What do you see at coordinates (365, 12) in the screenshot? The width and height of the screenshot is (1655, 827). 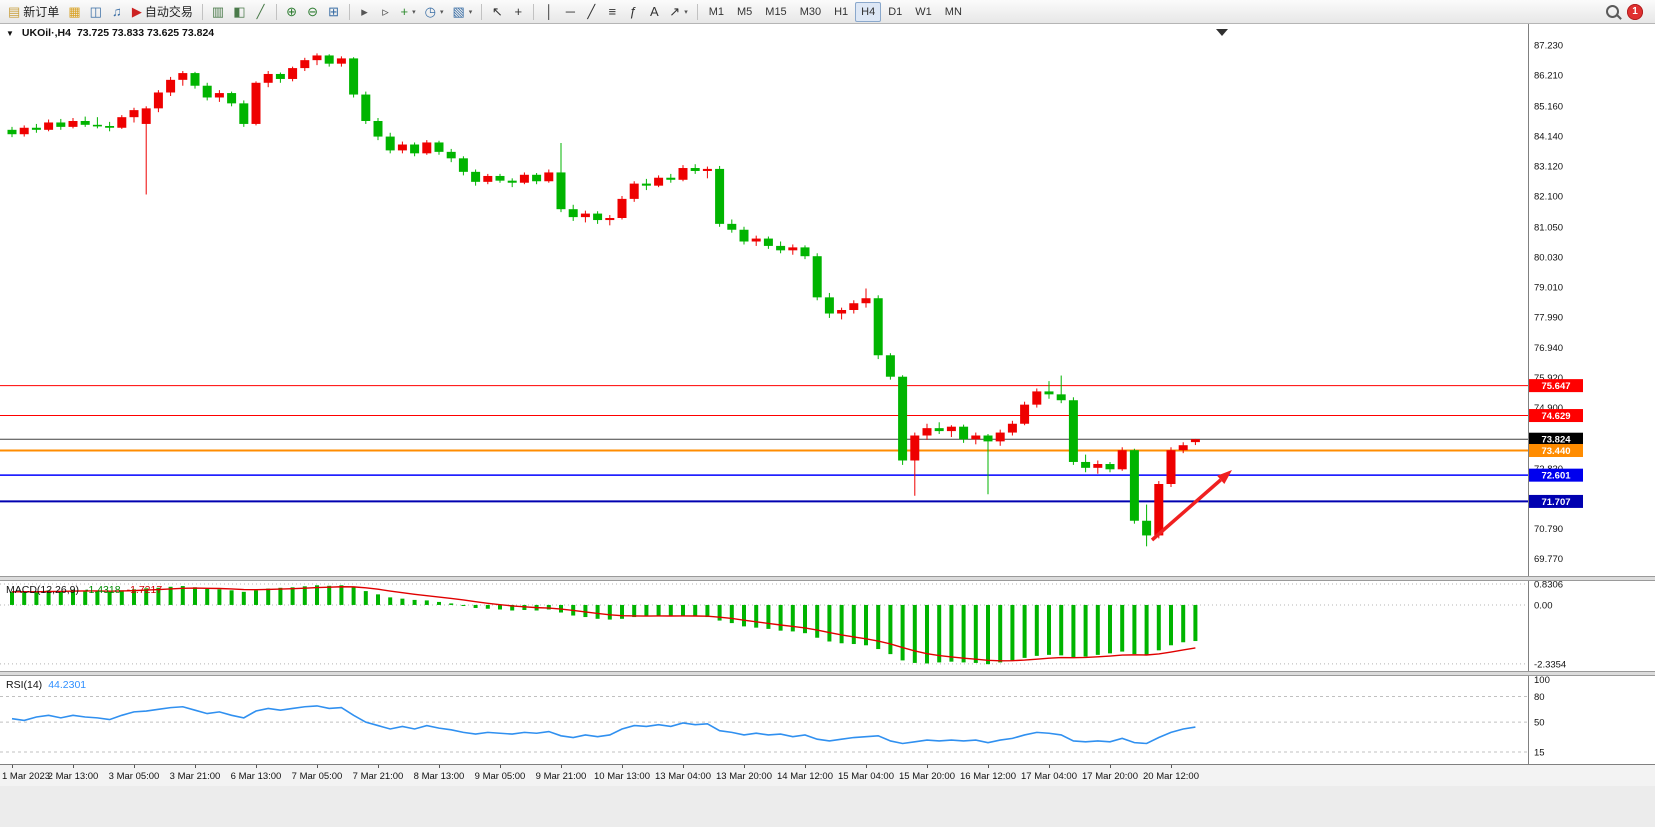 I see `auto-scroll-button: ▸` at bounding box center [365, 12].